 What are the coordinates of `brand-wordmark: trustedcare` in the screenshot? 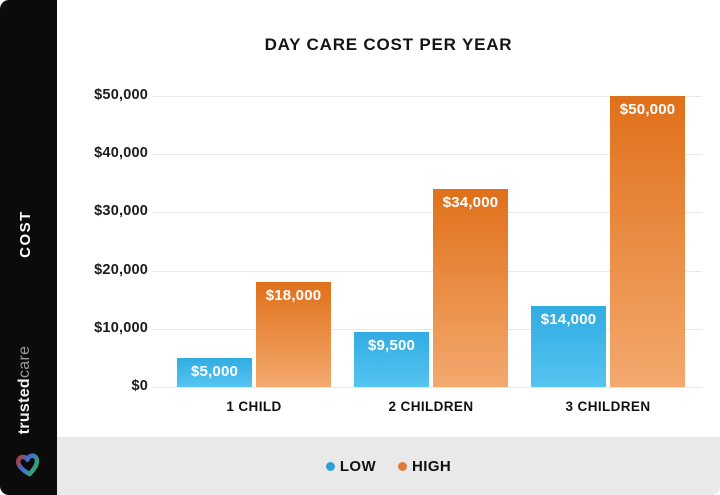 It's located at (27, 390).